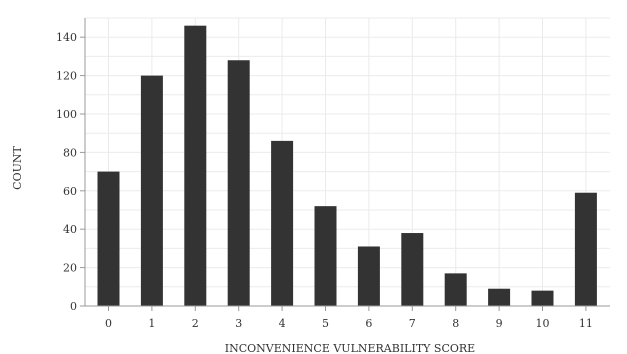 The height and width of the screenshot is (354, 627). I want to click on x-tick-label: 5, so click(325, 323).